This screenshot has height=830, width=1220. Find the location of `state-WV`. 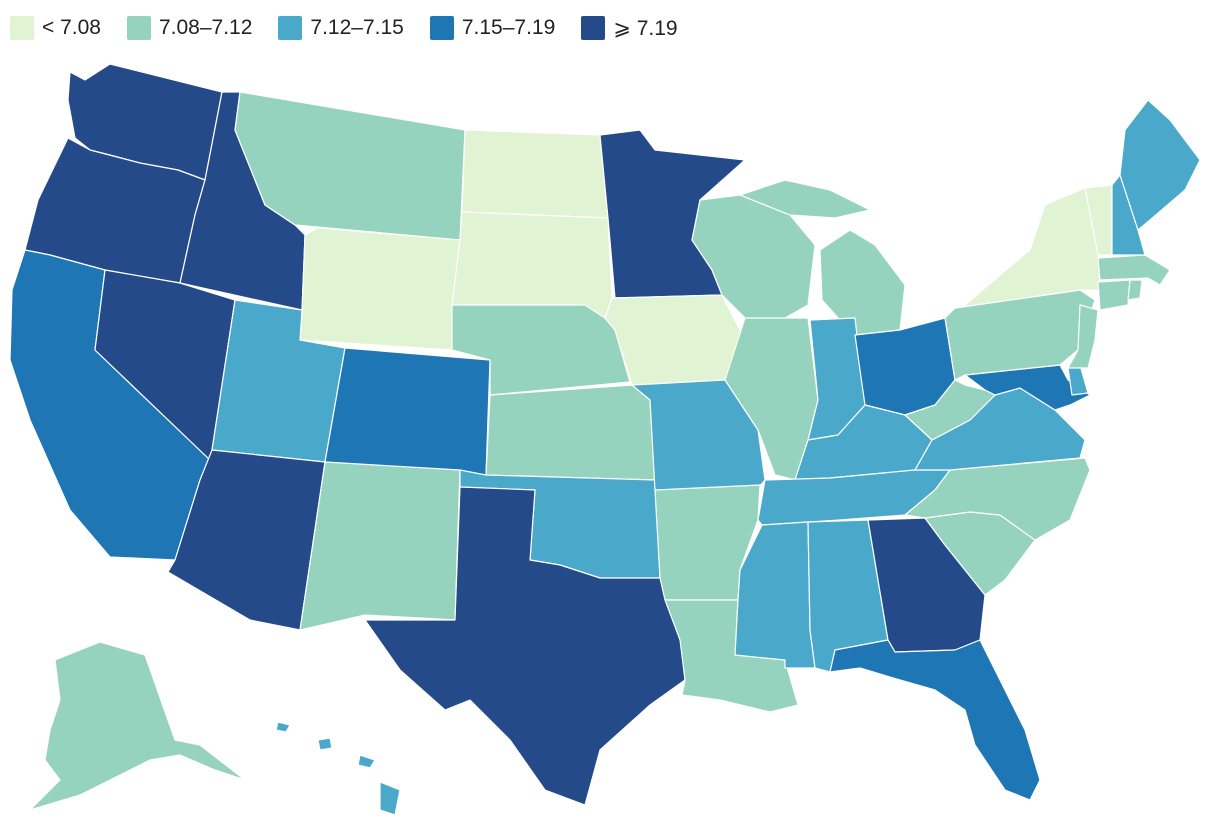

state-WV is located at coordinates (950, 410).